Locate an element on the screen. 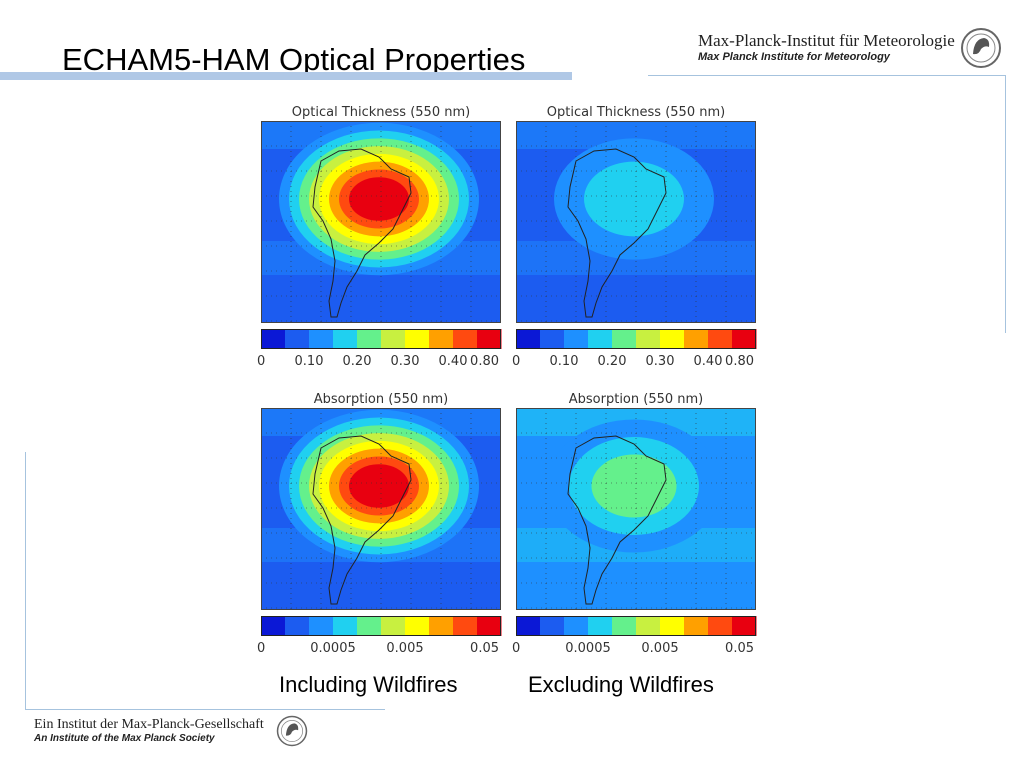  caption-excluding-wildfires: Excluding Wildfires is located at coordinates (621, 684).